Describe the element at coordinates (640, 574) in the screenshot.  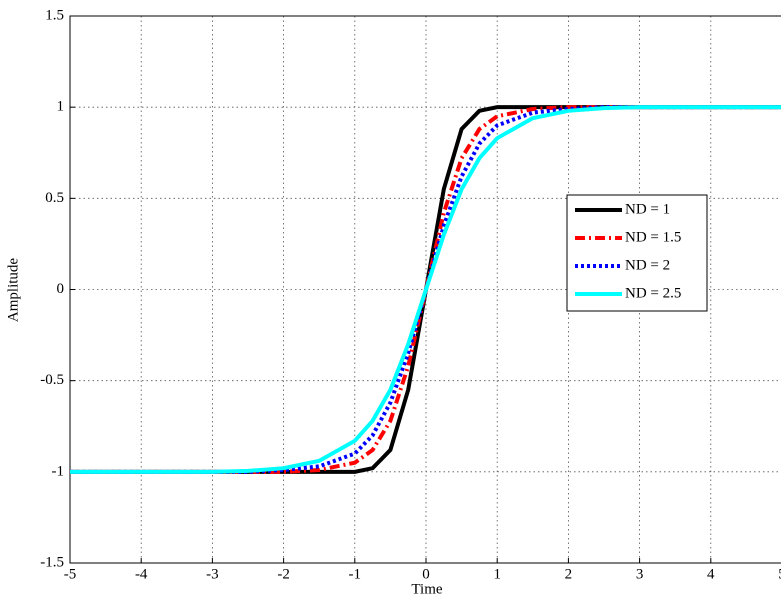
I see `x-tick-label: 3` at that location.